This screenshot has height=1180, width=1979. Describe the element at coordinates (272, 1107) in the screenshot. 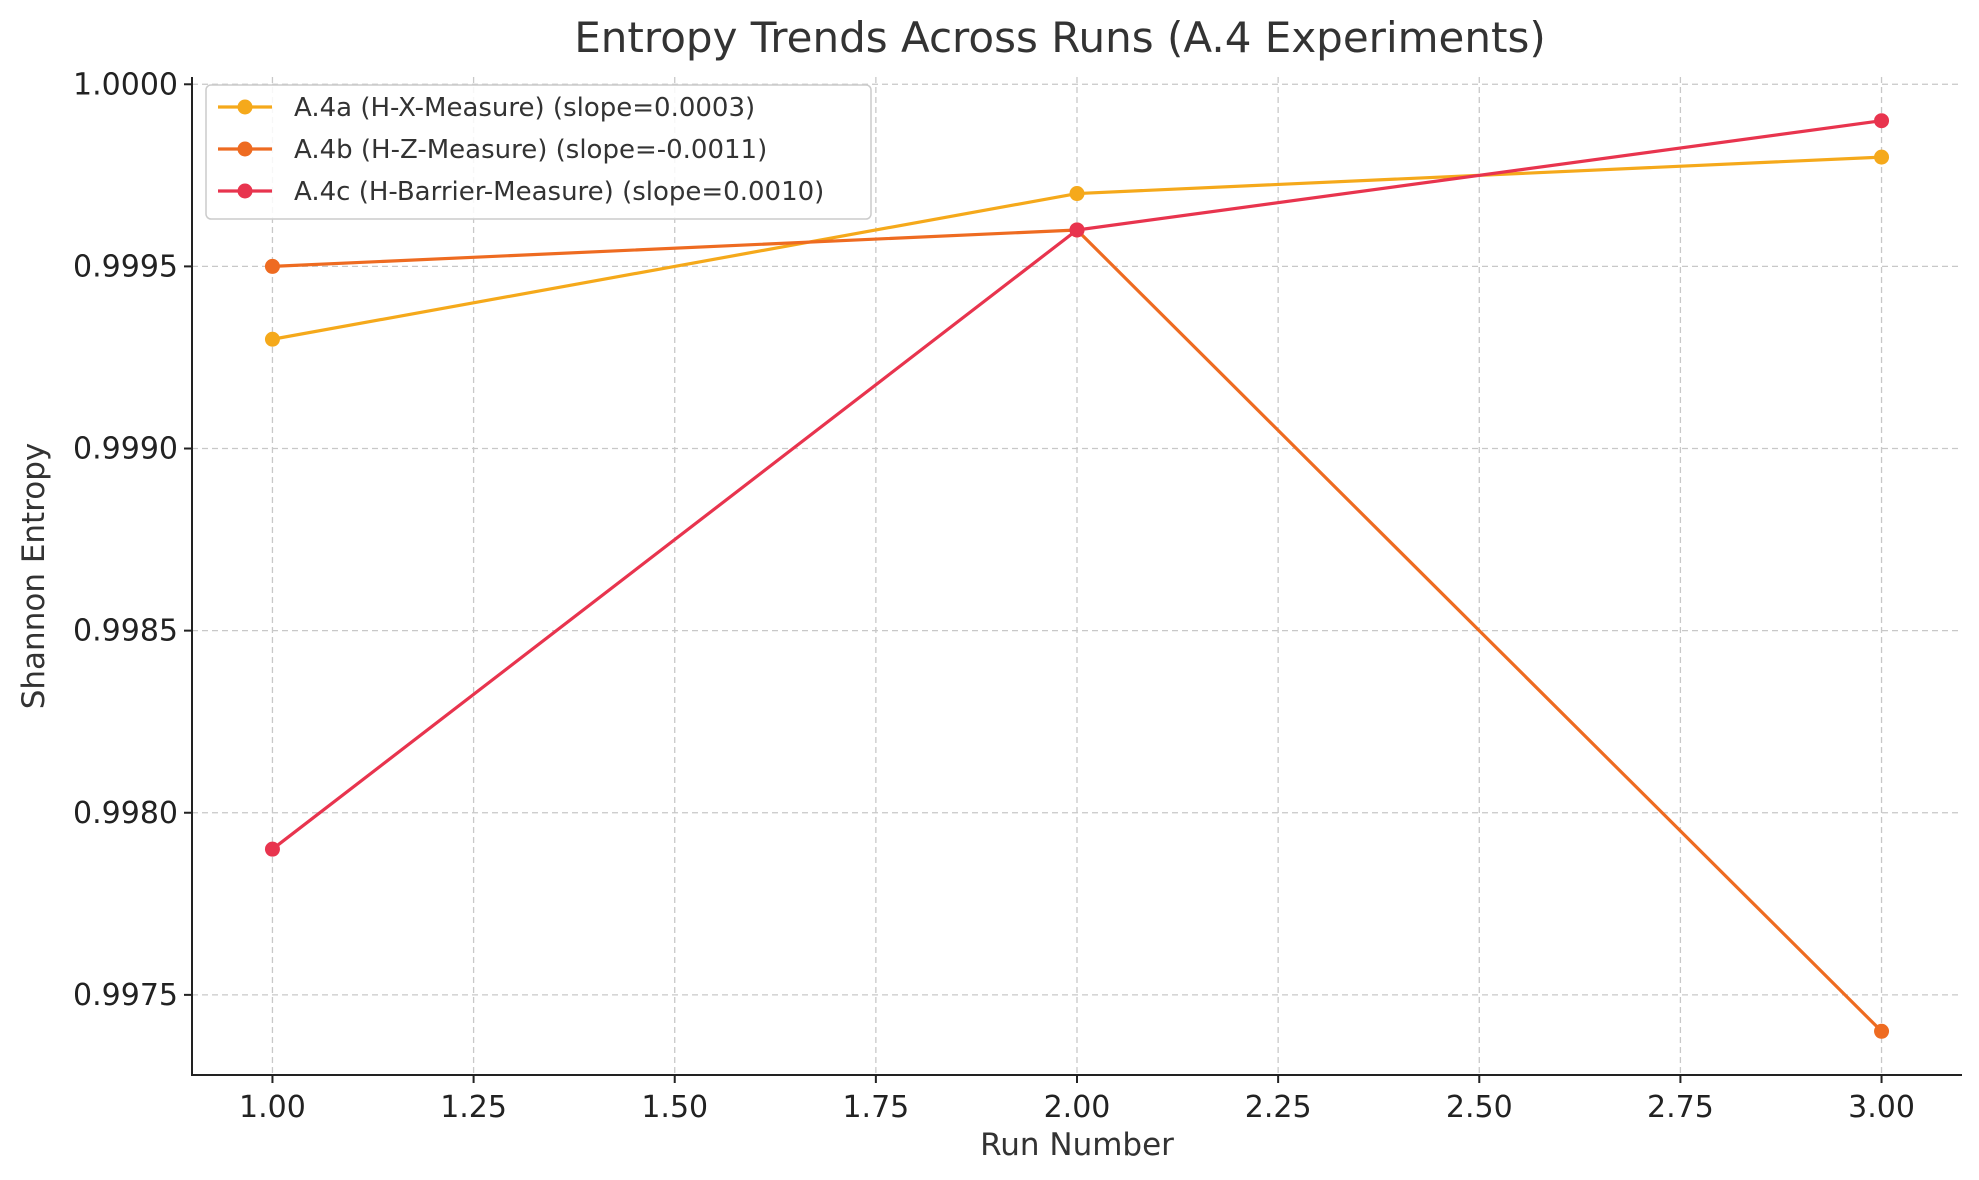

I see `x-tick-label: 1.00` at that location.